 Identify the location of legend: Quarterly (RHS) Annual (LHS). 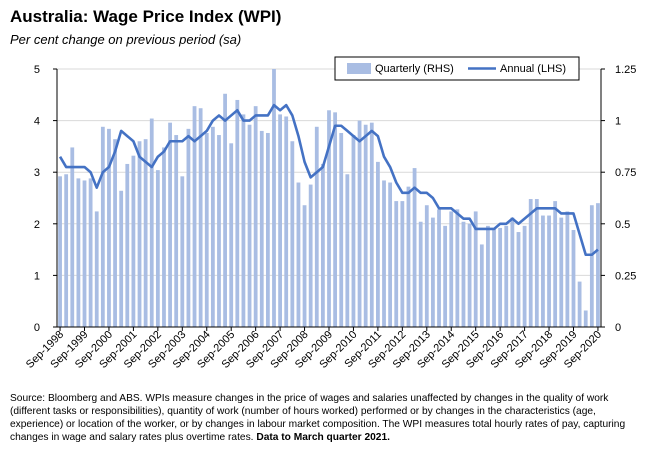
(457, 68).